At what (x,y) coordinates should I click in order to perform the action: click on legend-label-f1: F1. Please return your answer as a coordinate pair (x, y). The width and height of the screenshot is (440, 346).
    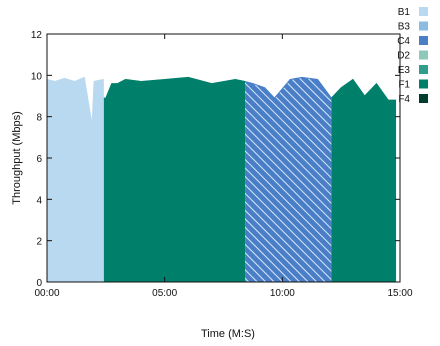
    Looking at the image, I should click on (404, 85).